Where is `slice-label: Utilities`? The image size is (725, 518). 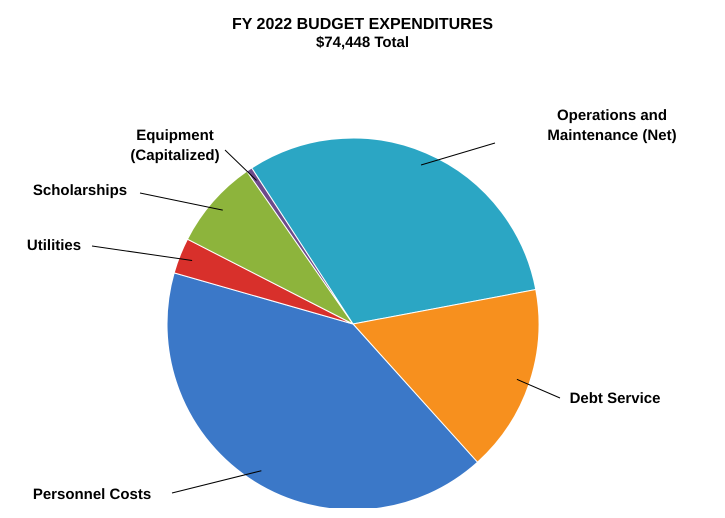
slice-label: Utilities is located at coordinates (54, 245).